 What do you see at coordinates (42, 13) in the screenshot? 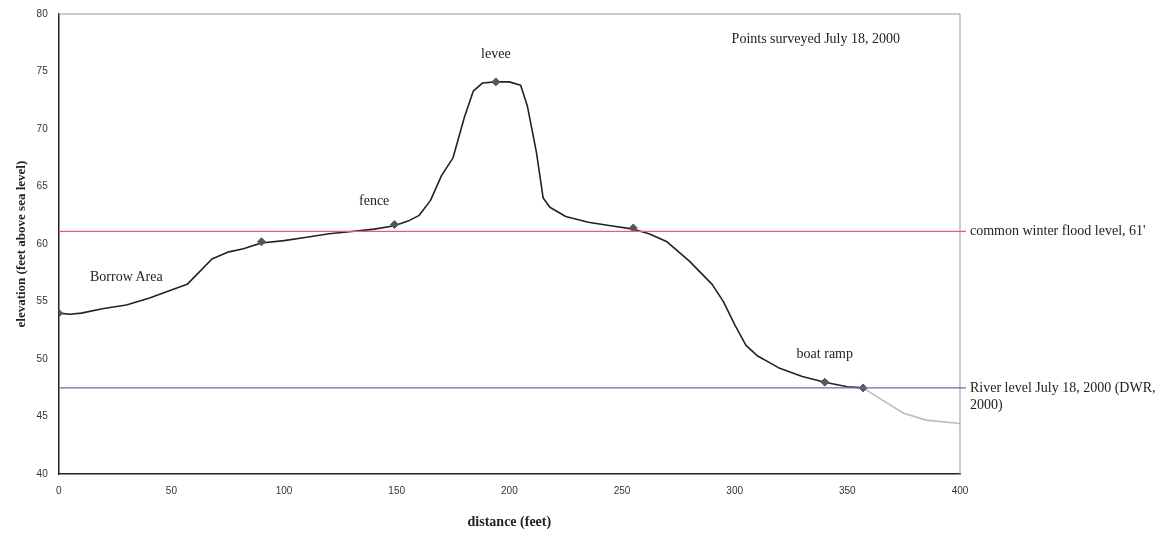
I see `y-tick-label: 80` at bounding box center [42, 13].